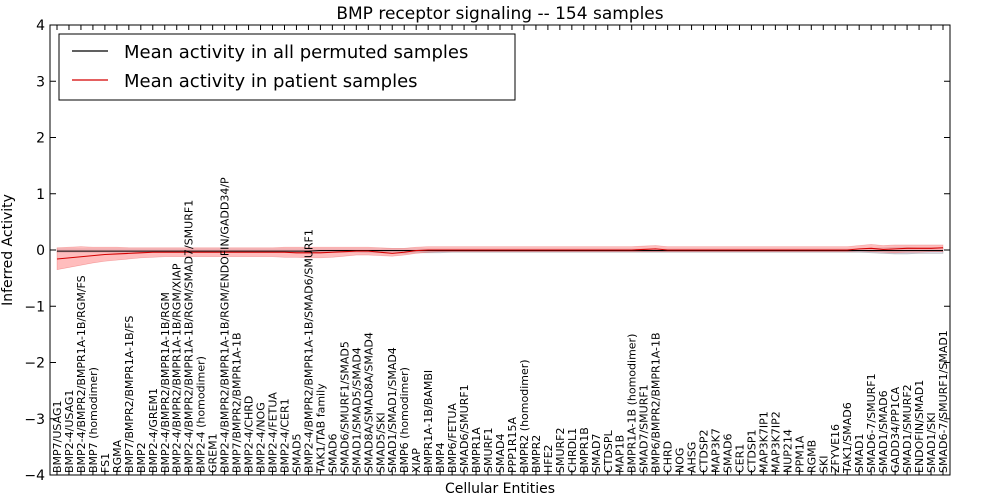 The height and width of the screenshot is (500, 1000). I want to click on x-category-label: SMAD1/SMAD1/SMAD4, so click(392, 410).